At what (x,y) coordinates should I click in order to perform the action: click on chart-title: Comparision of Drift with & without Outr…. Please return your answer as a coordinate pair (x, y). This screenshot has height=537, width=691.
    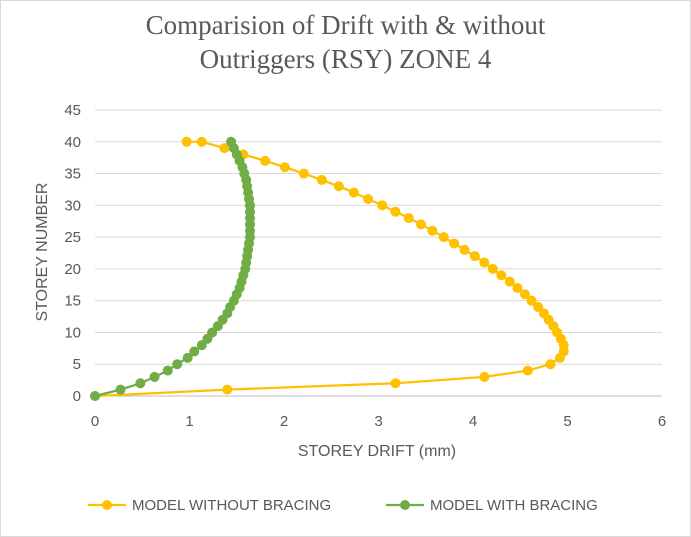
    Looking at the image, I should click on (345, 42).